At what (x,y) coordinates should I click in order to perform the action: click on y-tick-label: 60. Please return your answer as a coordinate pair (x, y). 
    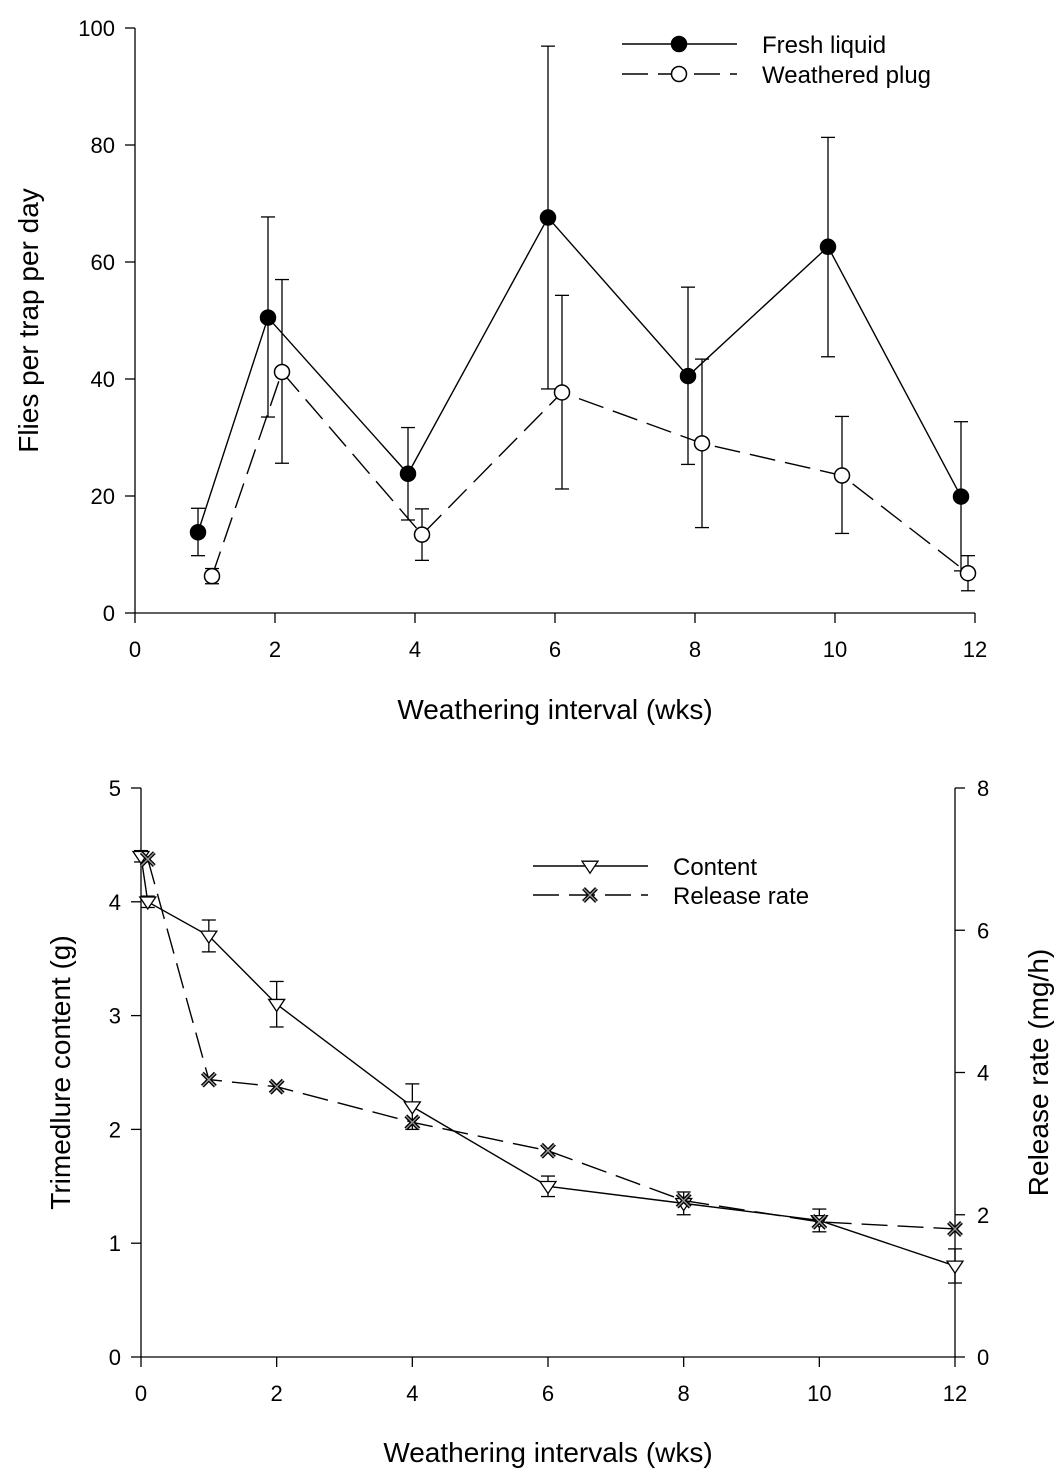
    Looking at the image, I should click on (103, 262).